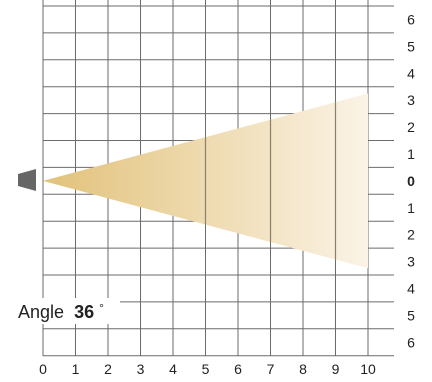 The image size is (432, 382). I want to click on light-fixture-icon, so click(27, 180).